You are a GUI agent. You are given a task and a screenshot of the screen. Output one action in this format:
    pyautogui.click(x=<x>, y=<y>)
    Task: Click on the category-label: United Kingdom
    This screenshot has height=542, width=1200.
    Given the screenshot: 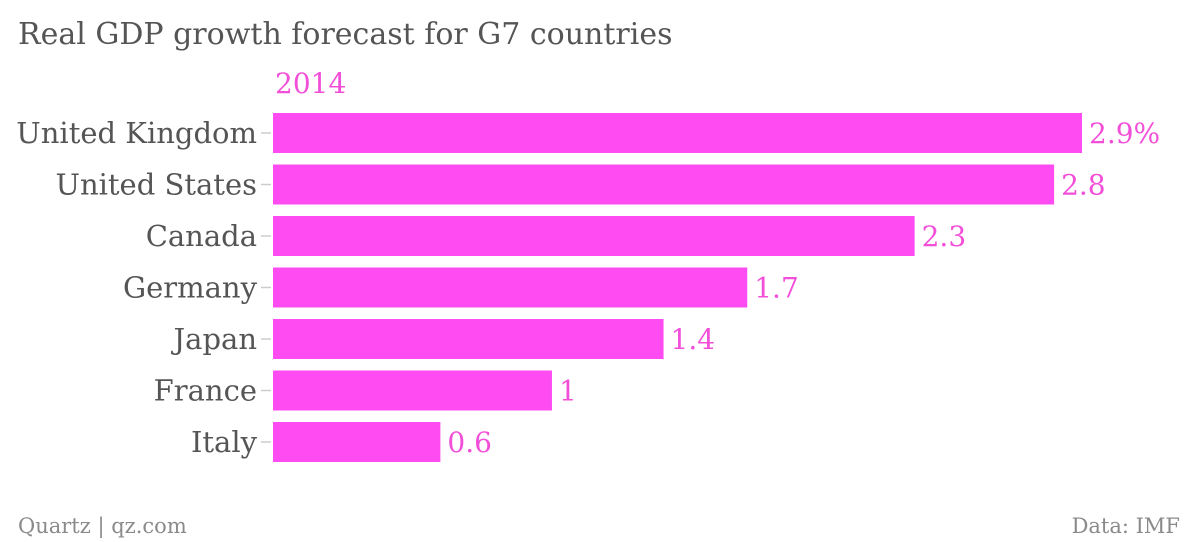 What is the action you would take?
    pyautogui.click(x=136, y=133)
    